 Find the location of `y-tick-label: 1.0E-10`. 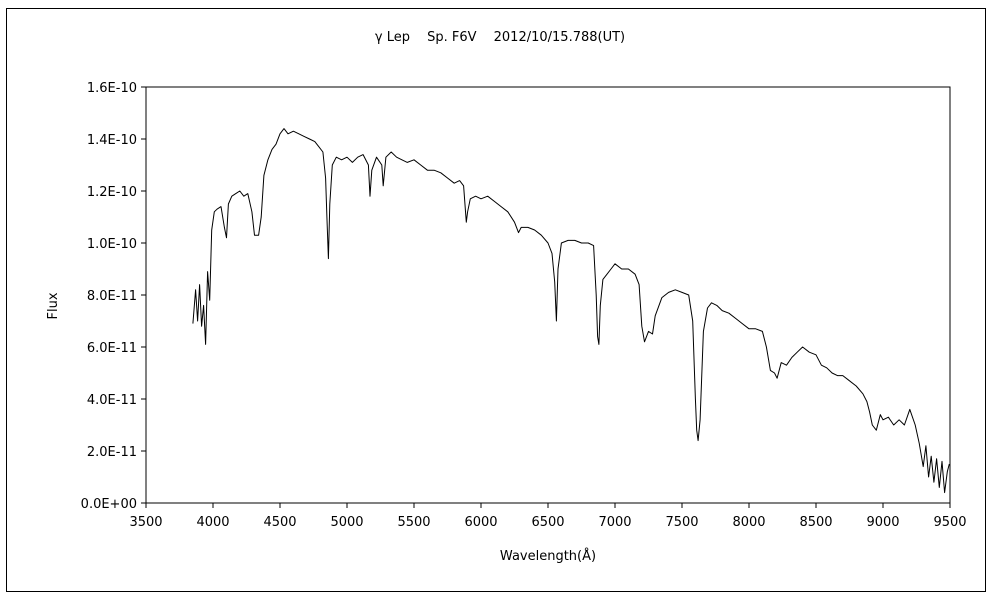

y-tick-label: 1.0E-10 is located at coordinates (112, 244).